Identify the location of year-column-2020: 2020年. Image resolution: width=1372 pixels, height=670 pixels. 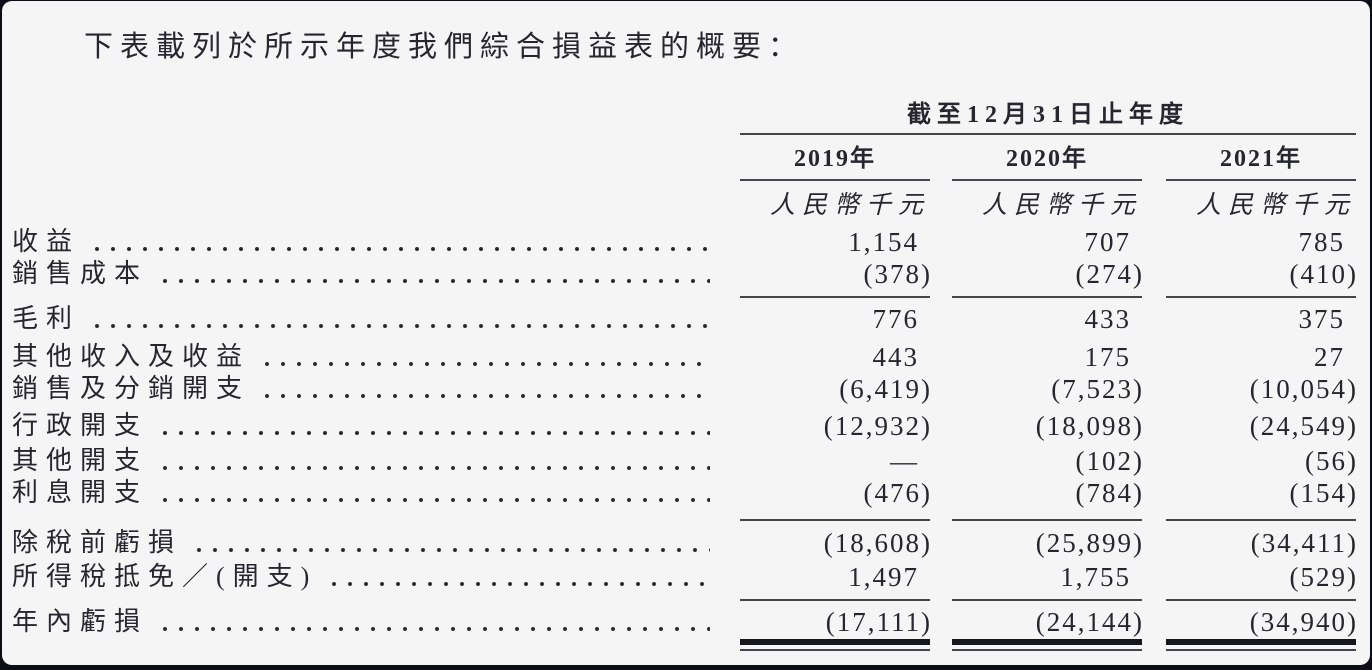
(1047, 163).